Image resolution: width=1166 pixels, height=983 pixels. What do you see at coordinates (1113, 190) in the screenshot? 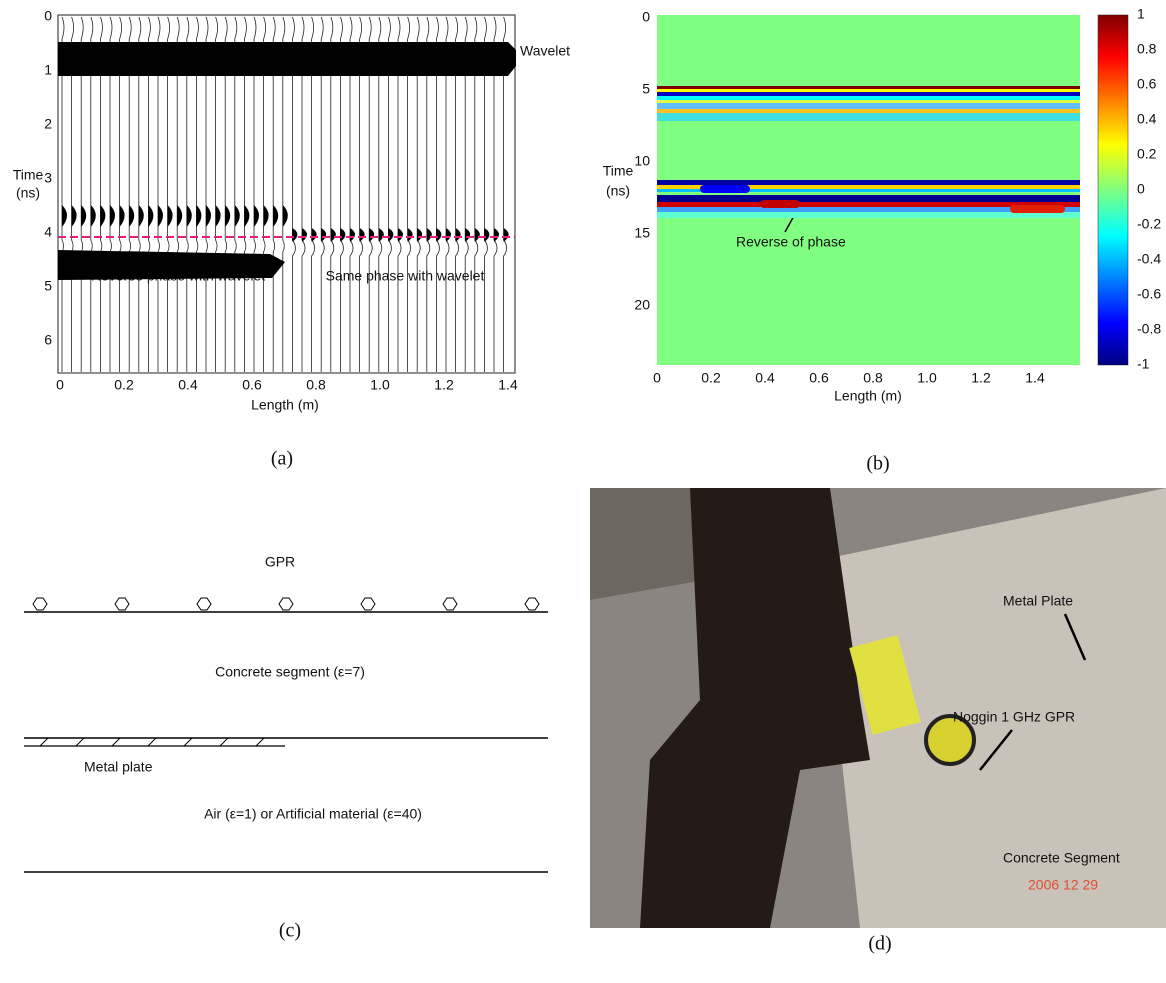
I see `colorbar` at bounding box center [1113, 190].